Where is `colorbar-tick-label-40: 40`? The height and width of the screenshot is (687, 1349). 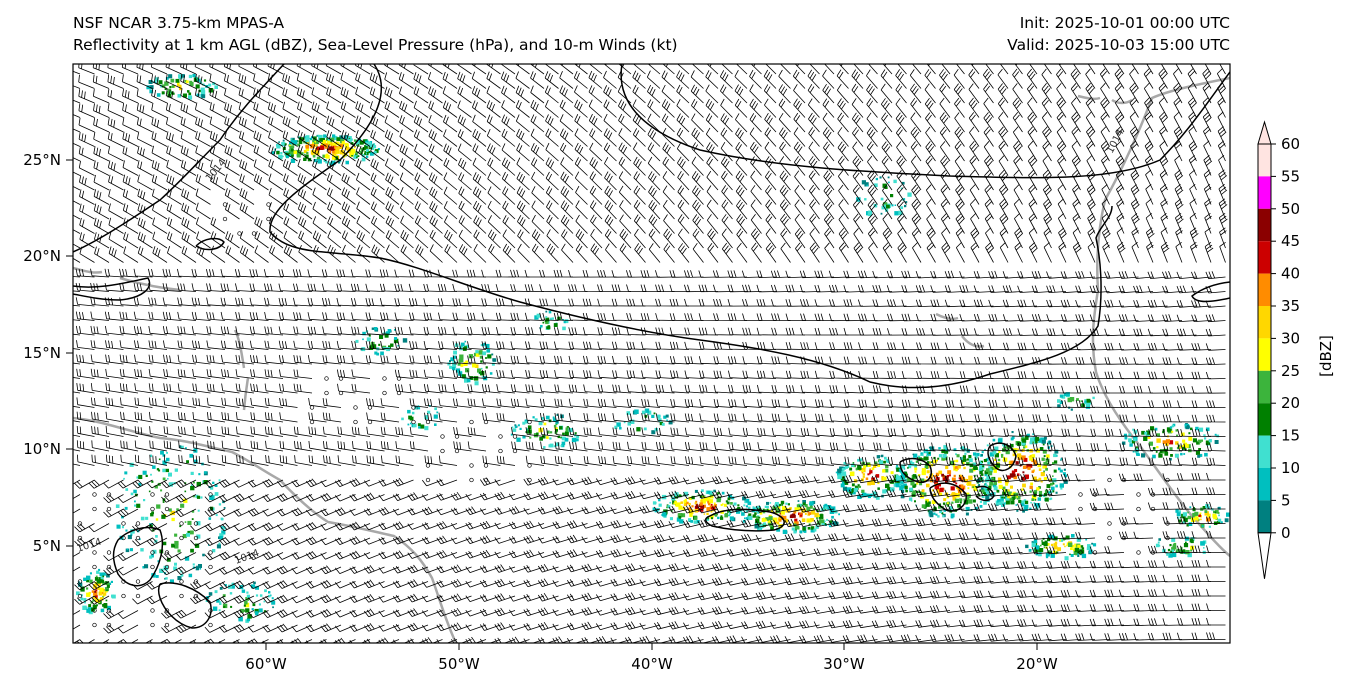 colorbar-tick-label-40: 40 is located at coordinates (1290, 274).